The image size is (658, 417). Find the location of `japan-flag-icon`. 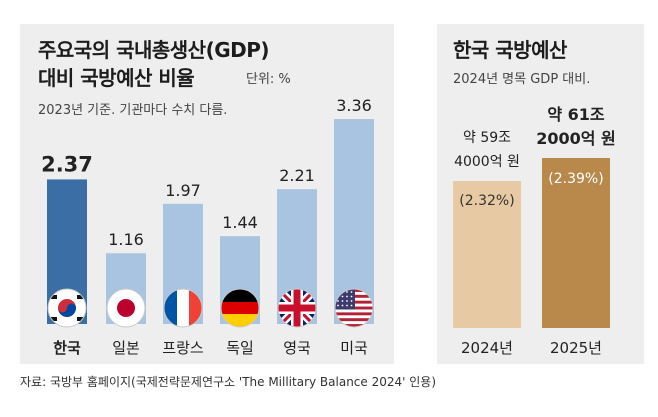

japan-flag-icon is located at coordinates (126, 308).